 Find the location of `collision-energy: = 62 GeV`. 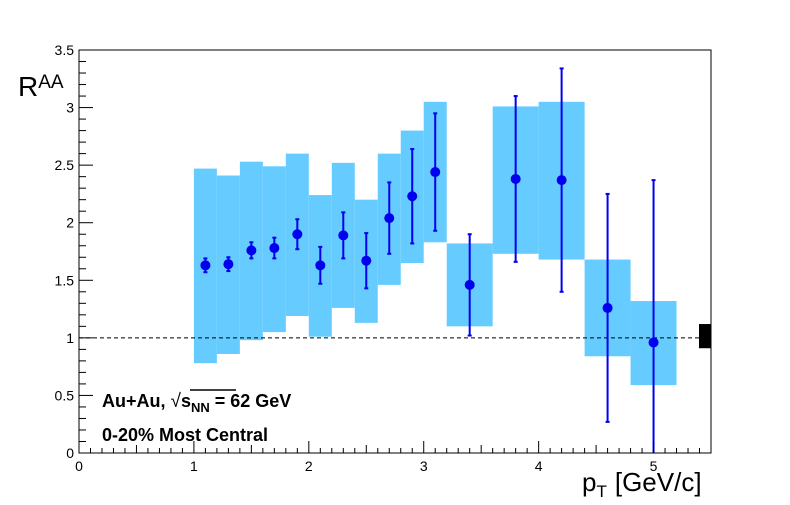

collision-energy: = 62 GeV is located at coordinates (251, 401).